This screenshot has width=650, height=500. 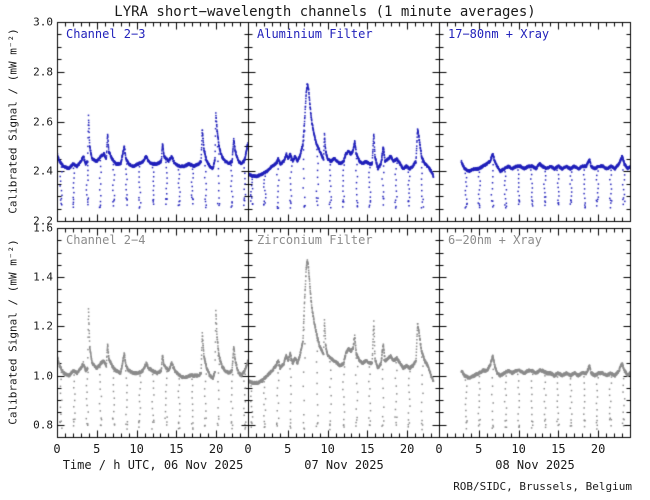 I want to click on x-axis-title-day3: 08 Nov 2025, so click(x=535, y=465).